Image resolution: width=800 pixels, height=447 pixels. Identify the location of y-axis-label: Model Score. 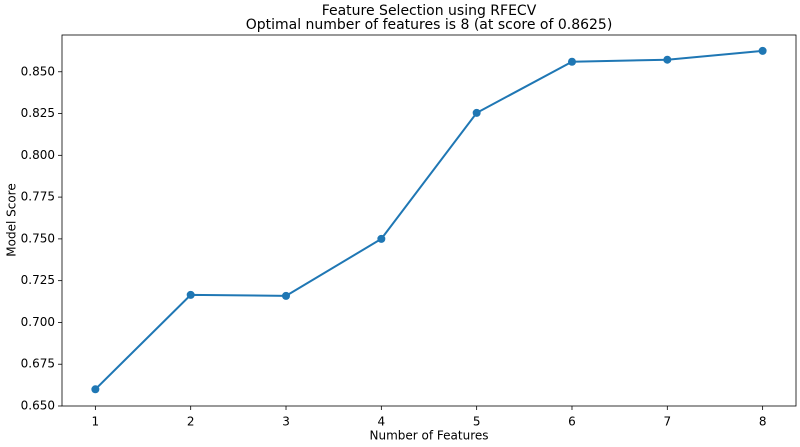
(12, 219).